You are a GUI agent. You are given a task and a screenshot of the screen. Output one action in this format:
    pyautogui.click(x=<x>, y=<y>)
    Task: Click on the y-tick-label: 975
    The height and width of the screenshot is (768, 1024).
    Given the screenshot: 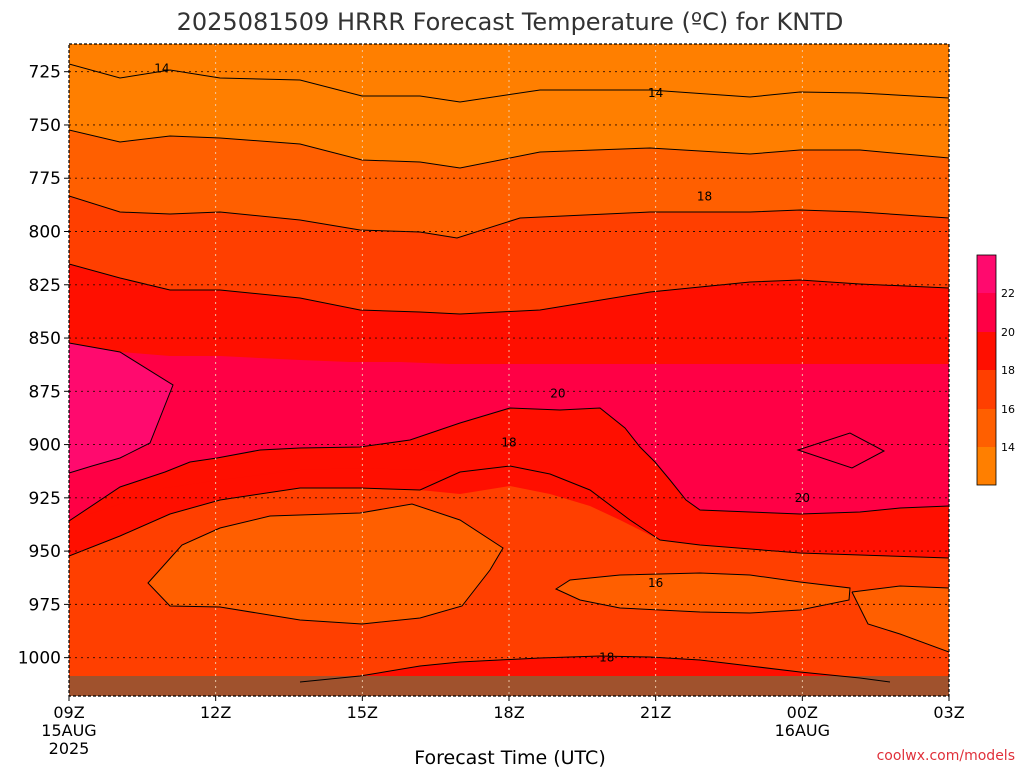 What is the action you would take?
    pyautogui.click(x=45, y=605)
    